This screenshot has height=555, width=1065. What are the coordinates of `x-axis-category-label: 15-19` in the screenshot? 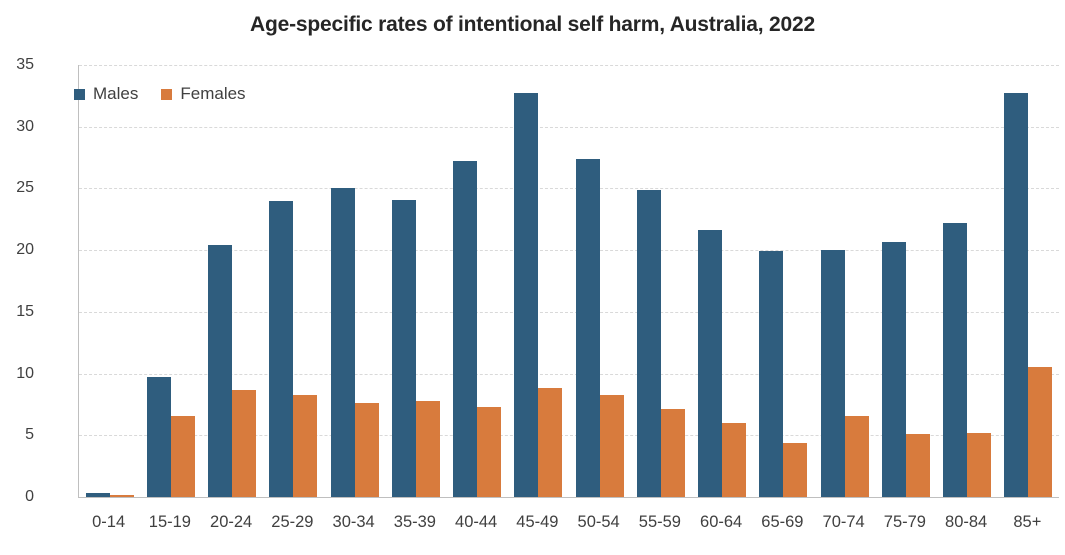 It's located at (169, 522).